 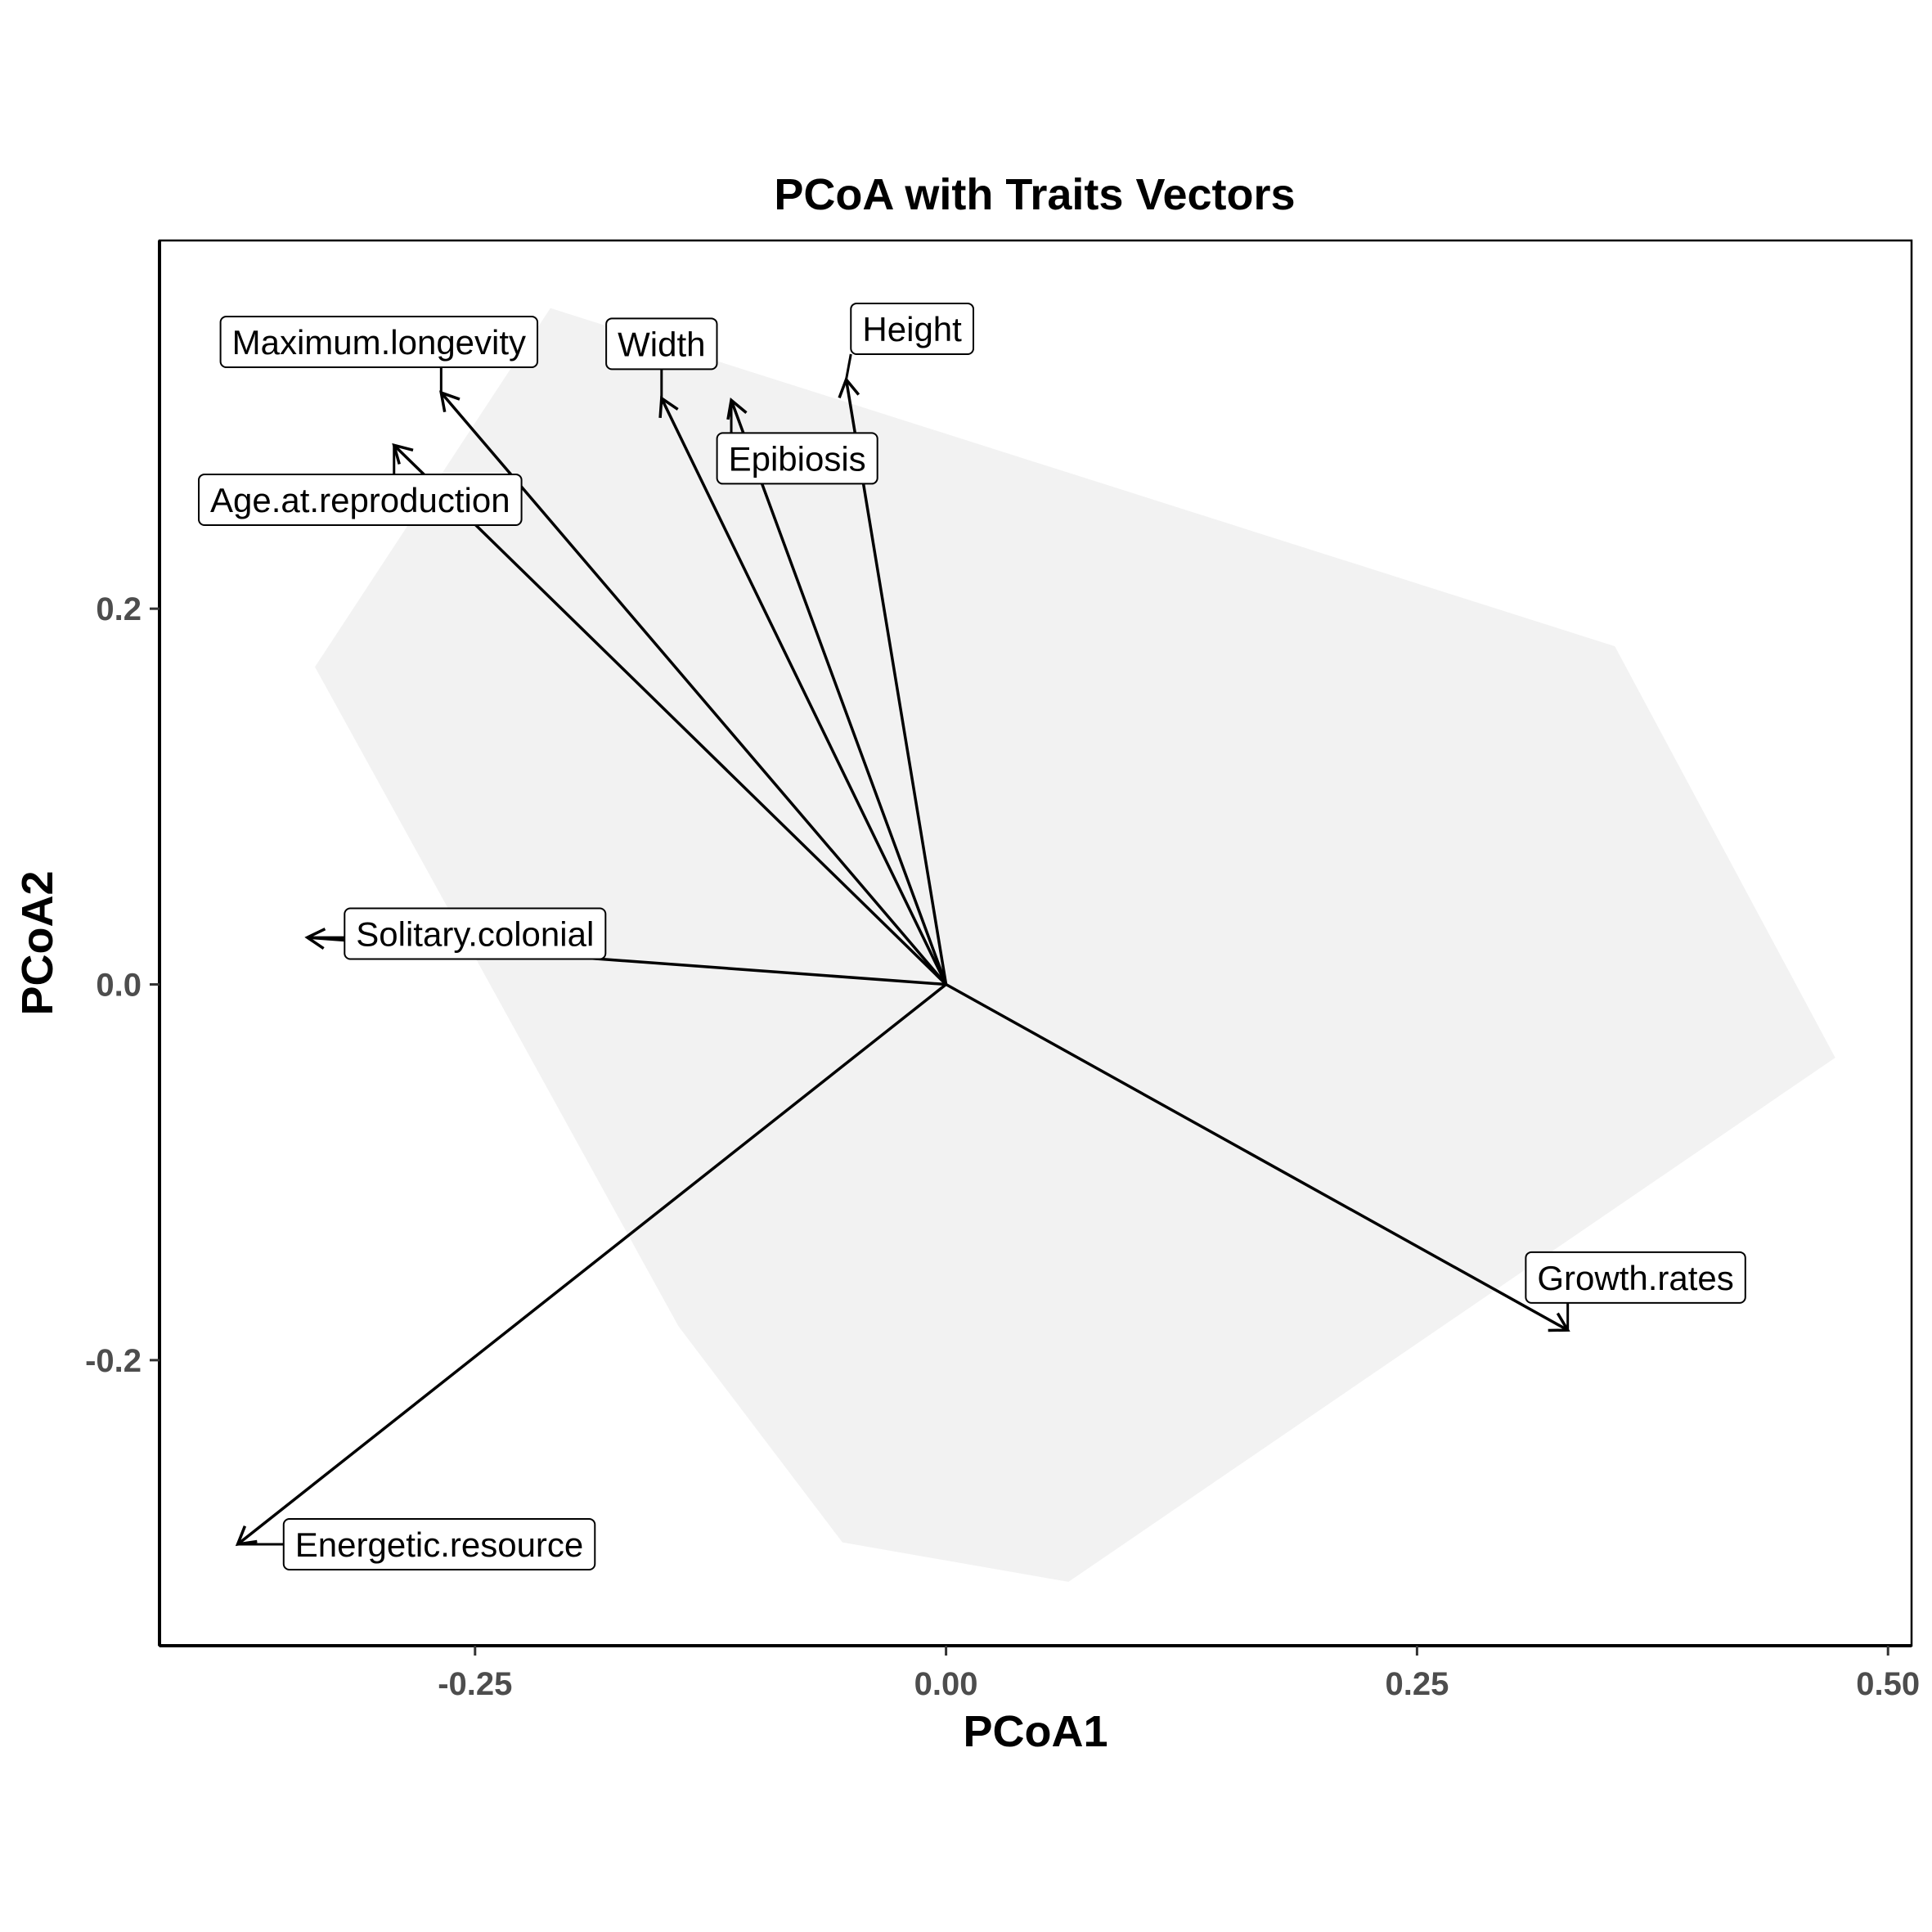 What do you see at coordinates (38, 943) in the screenshot?
I see `y-axis-title: PCoA2` at bounding box center [38, 943].